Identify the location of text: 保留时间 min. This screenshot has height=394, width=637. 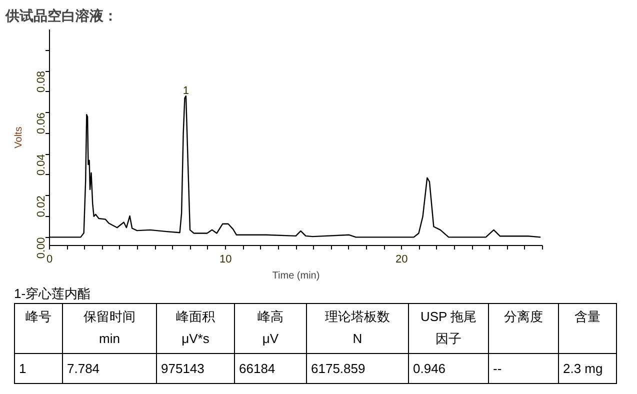
(109, 329).